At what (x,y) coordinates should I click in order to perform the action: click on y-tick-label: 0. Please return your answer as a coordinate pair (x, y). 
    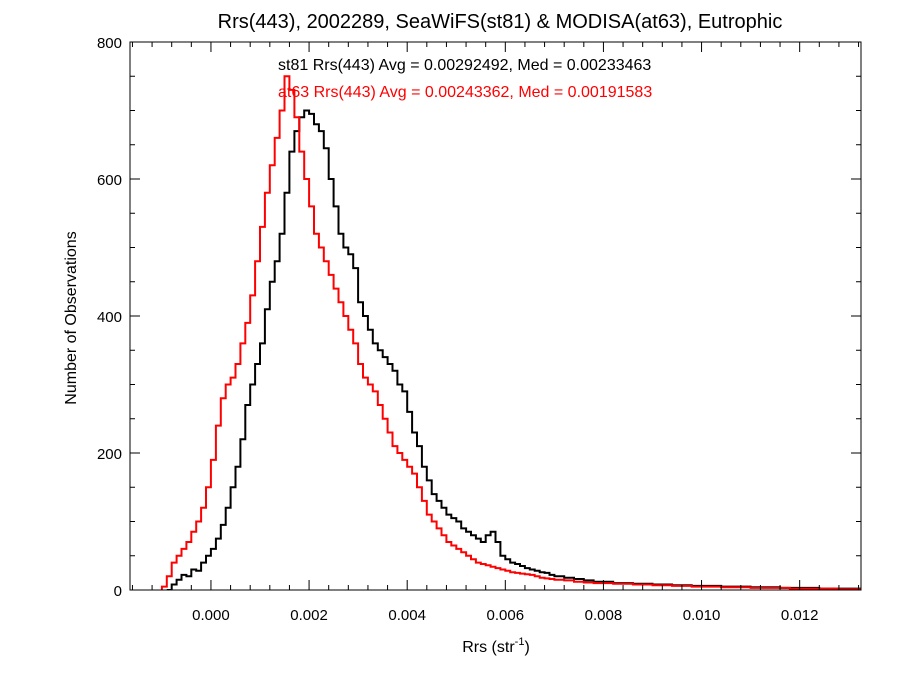
    Looking at the image, I should click on (118, 591).